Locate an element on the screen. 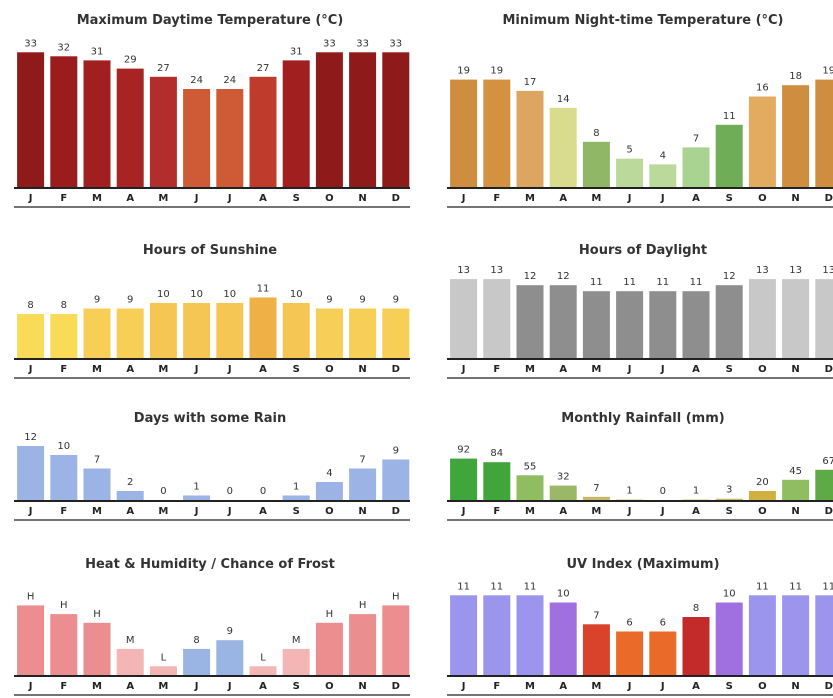 The height and width of the screenshot is (698, 833). value-label-10: 33 is located at coordinates (362, 43).